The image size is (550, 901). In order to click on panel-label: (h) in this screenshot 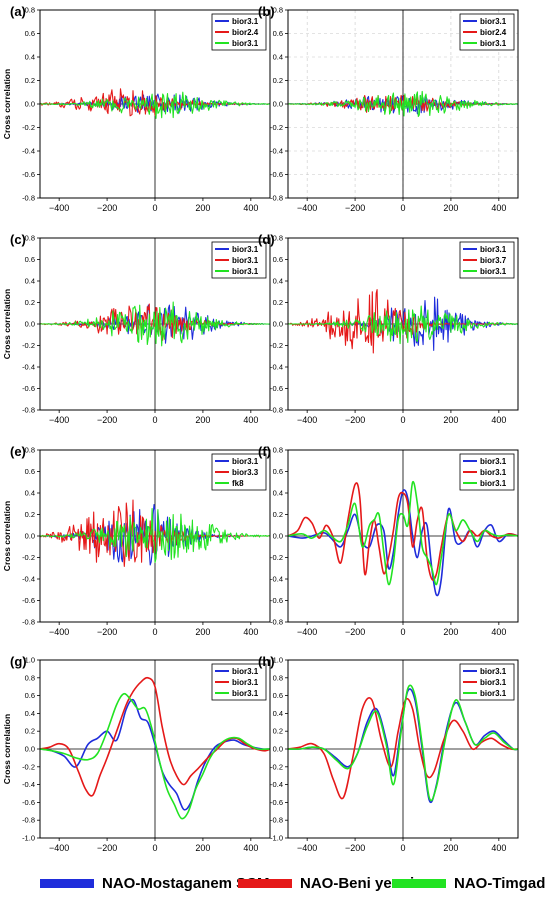, I will do `click(266, 661)`.